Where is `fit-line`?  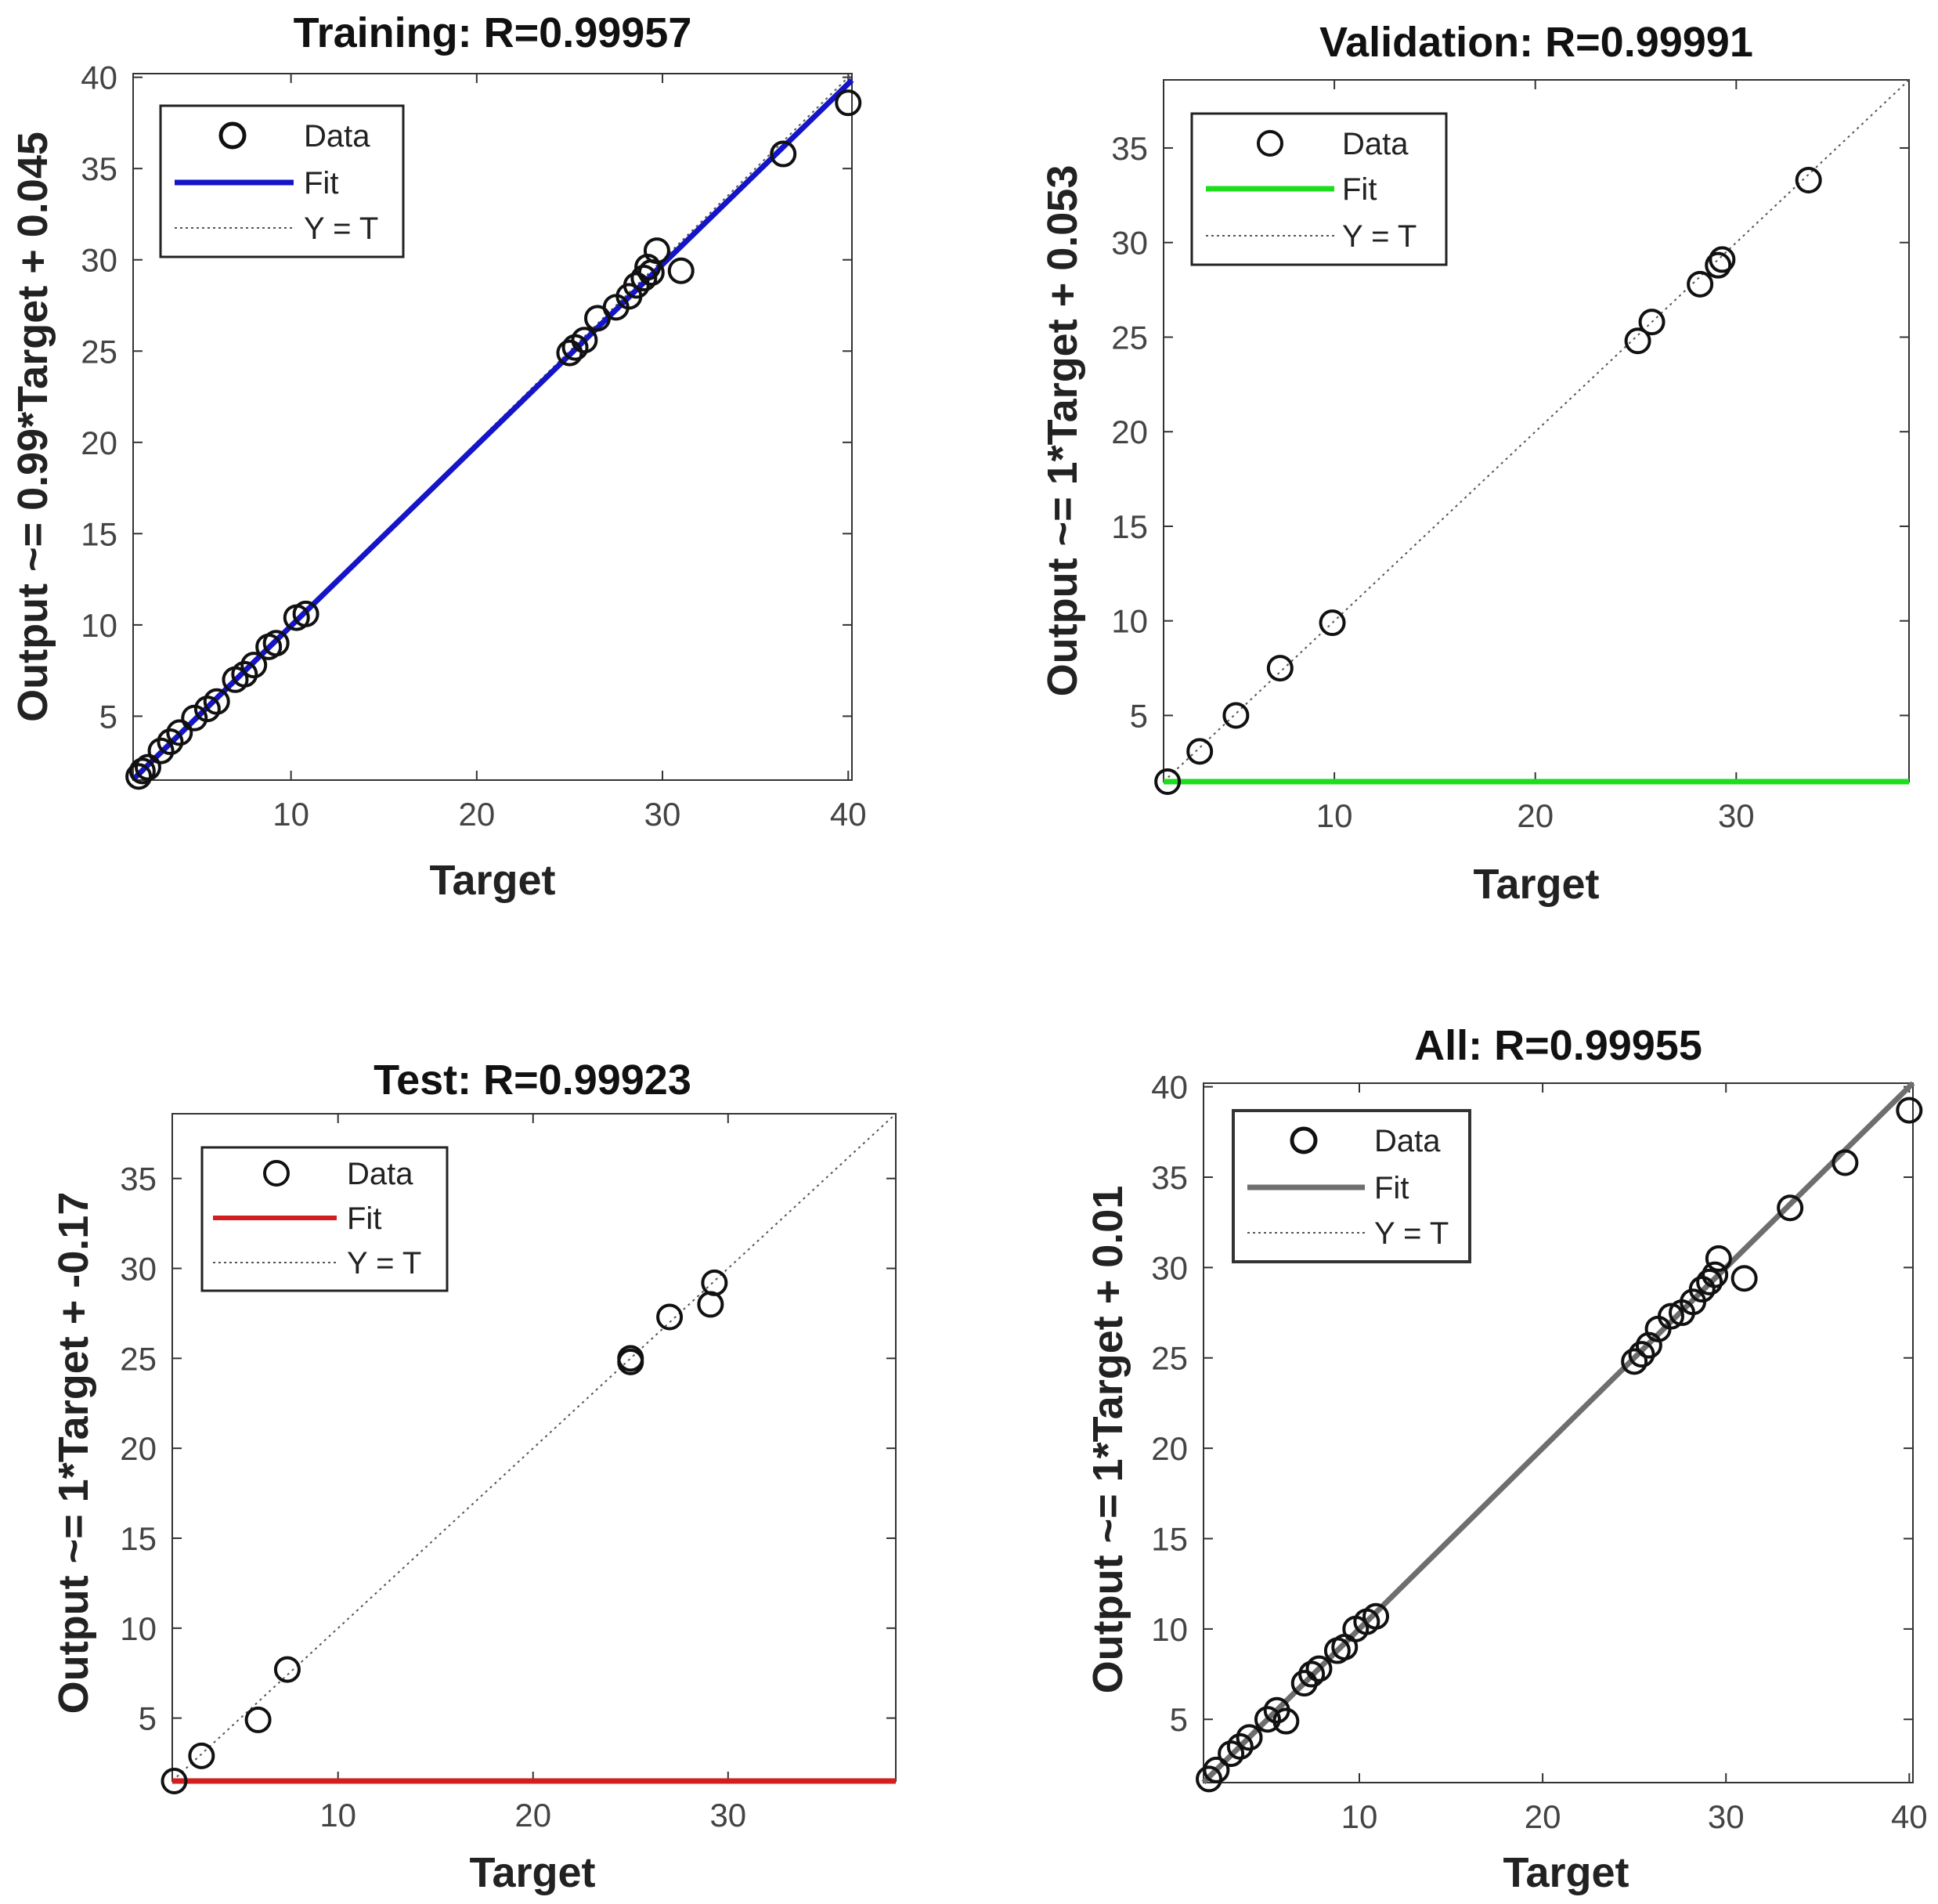 fit-line is located at coordinates (493, 430).